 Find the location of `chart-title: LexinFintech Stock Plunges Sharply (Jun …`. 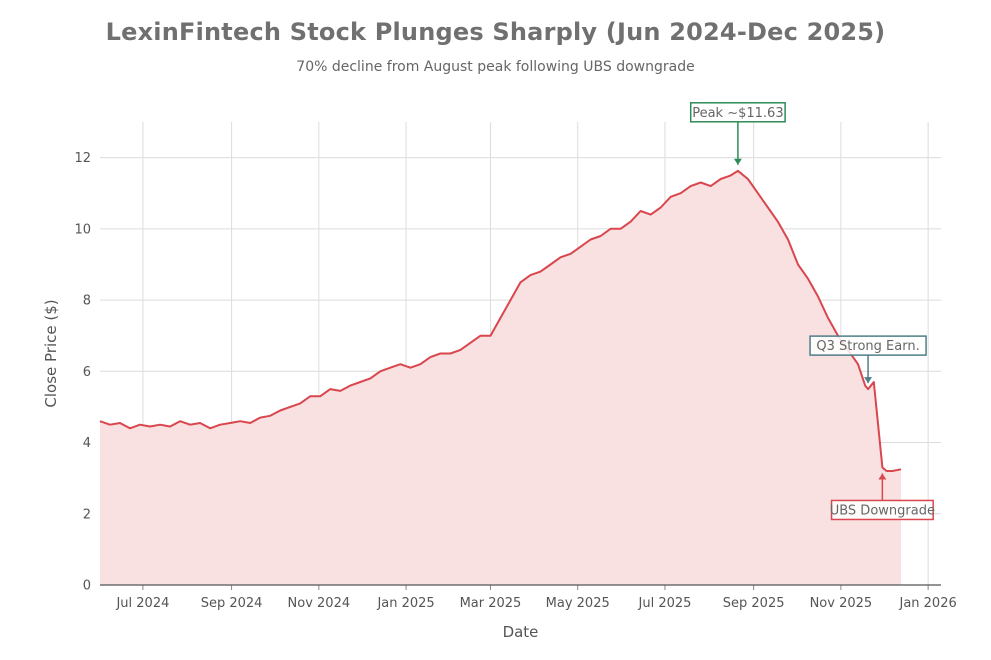

chart-title: LexinFintech Stock Plunges Sharply (Jun … is located at coordinates (495, 32).